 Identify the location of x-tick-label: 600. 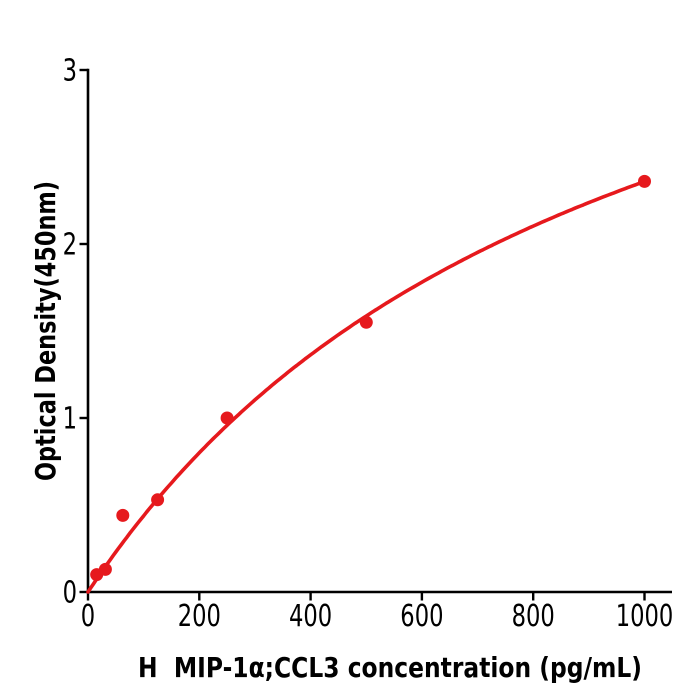
(421, 616).